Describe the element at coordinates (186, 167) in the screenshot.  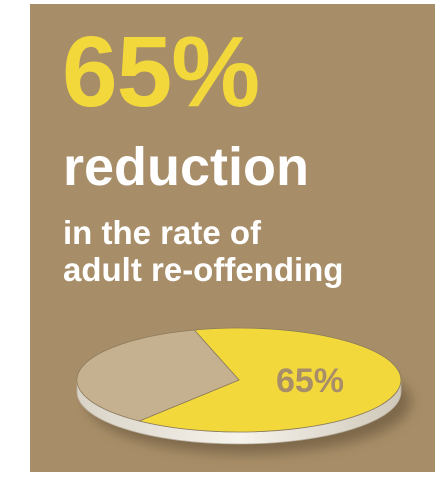
I see `headline-subhead: reduction` at that location.